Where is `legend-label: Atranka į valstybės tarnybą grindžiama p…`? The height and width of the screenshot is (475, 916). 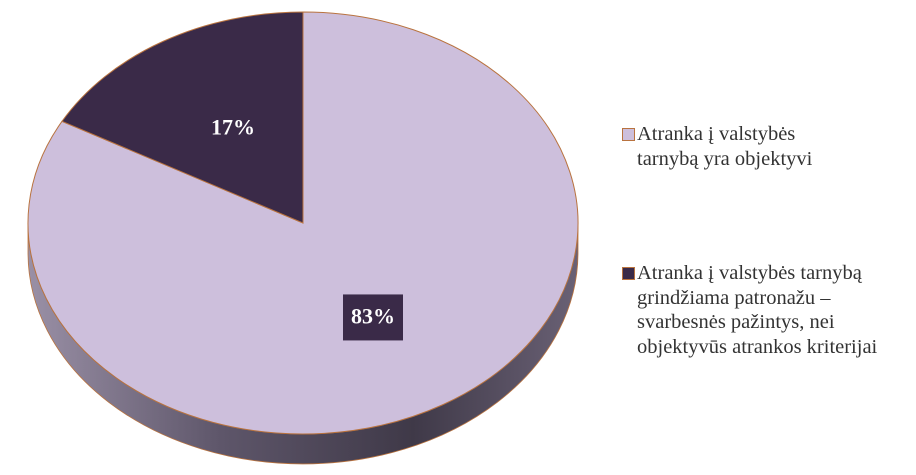 legend-label: Atranka į valstybės tarnybą grindžiama p… is located at coordinates (757, 310).